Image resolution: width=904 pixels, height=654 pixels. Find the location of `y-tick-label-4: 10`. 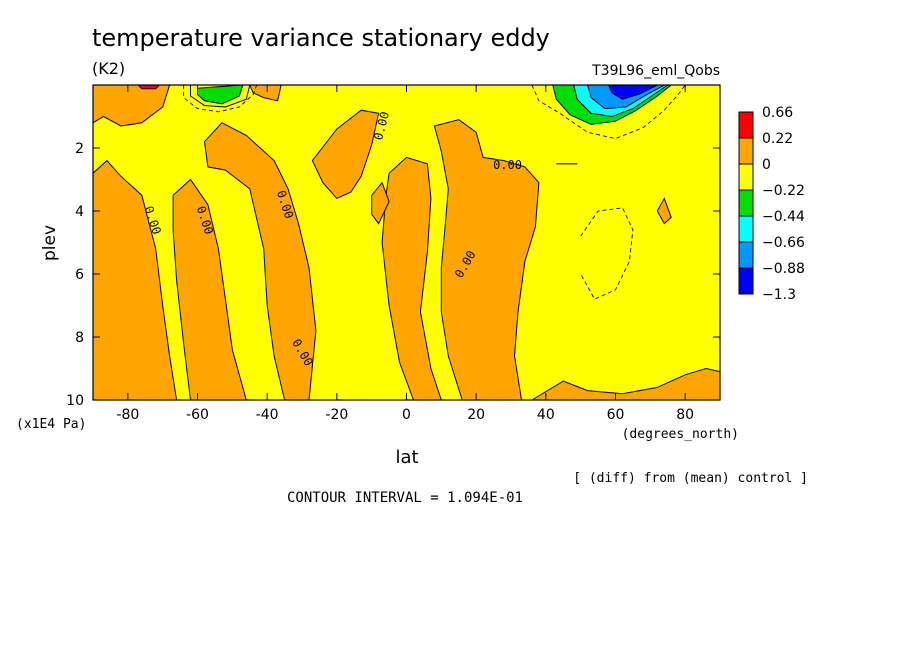

y-tick-label-4: 10 is located at coordinates (75, 401).